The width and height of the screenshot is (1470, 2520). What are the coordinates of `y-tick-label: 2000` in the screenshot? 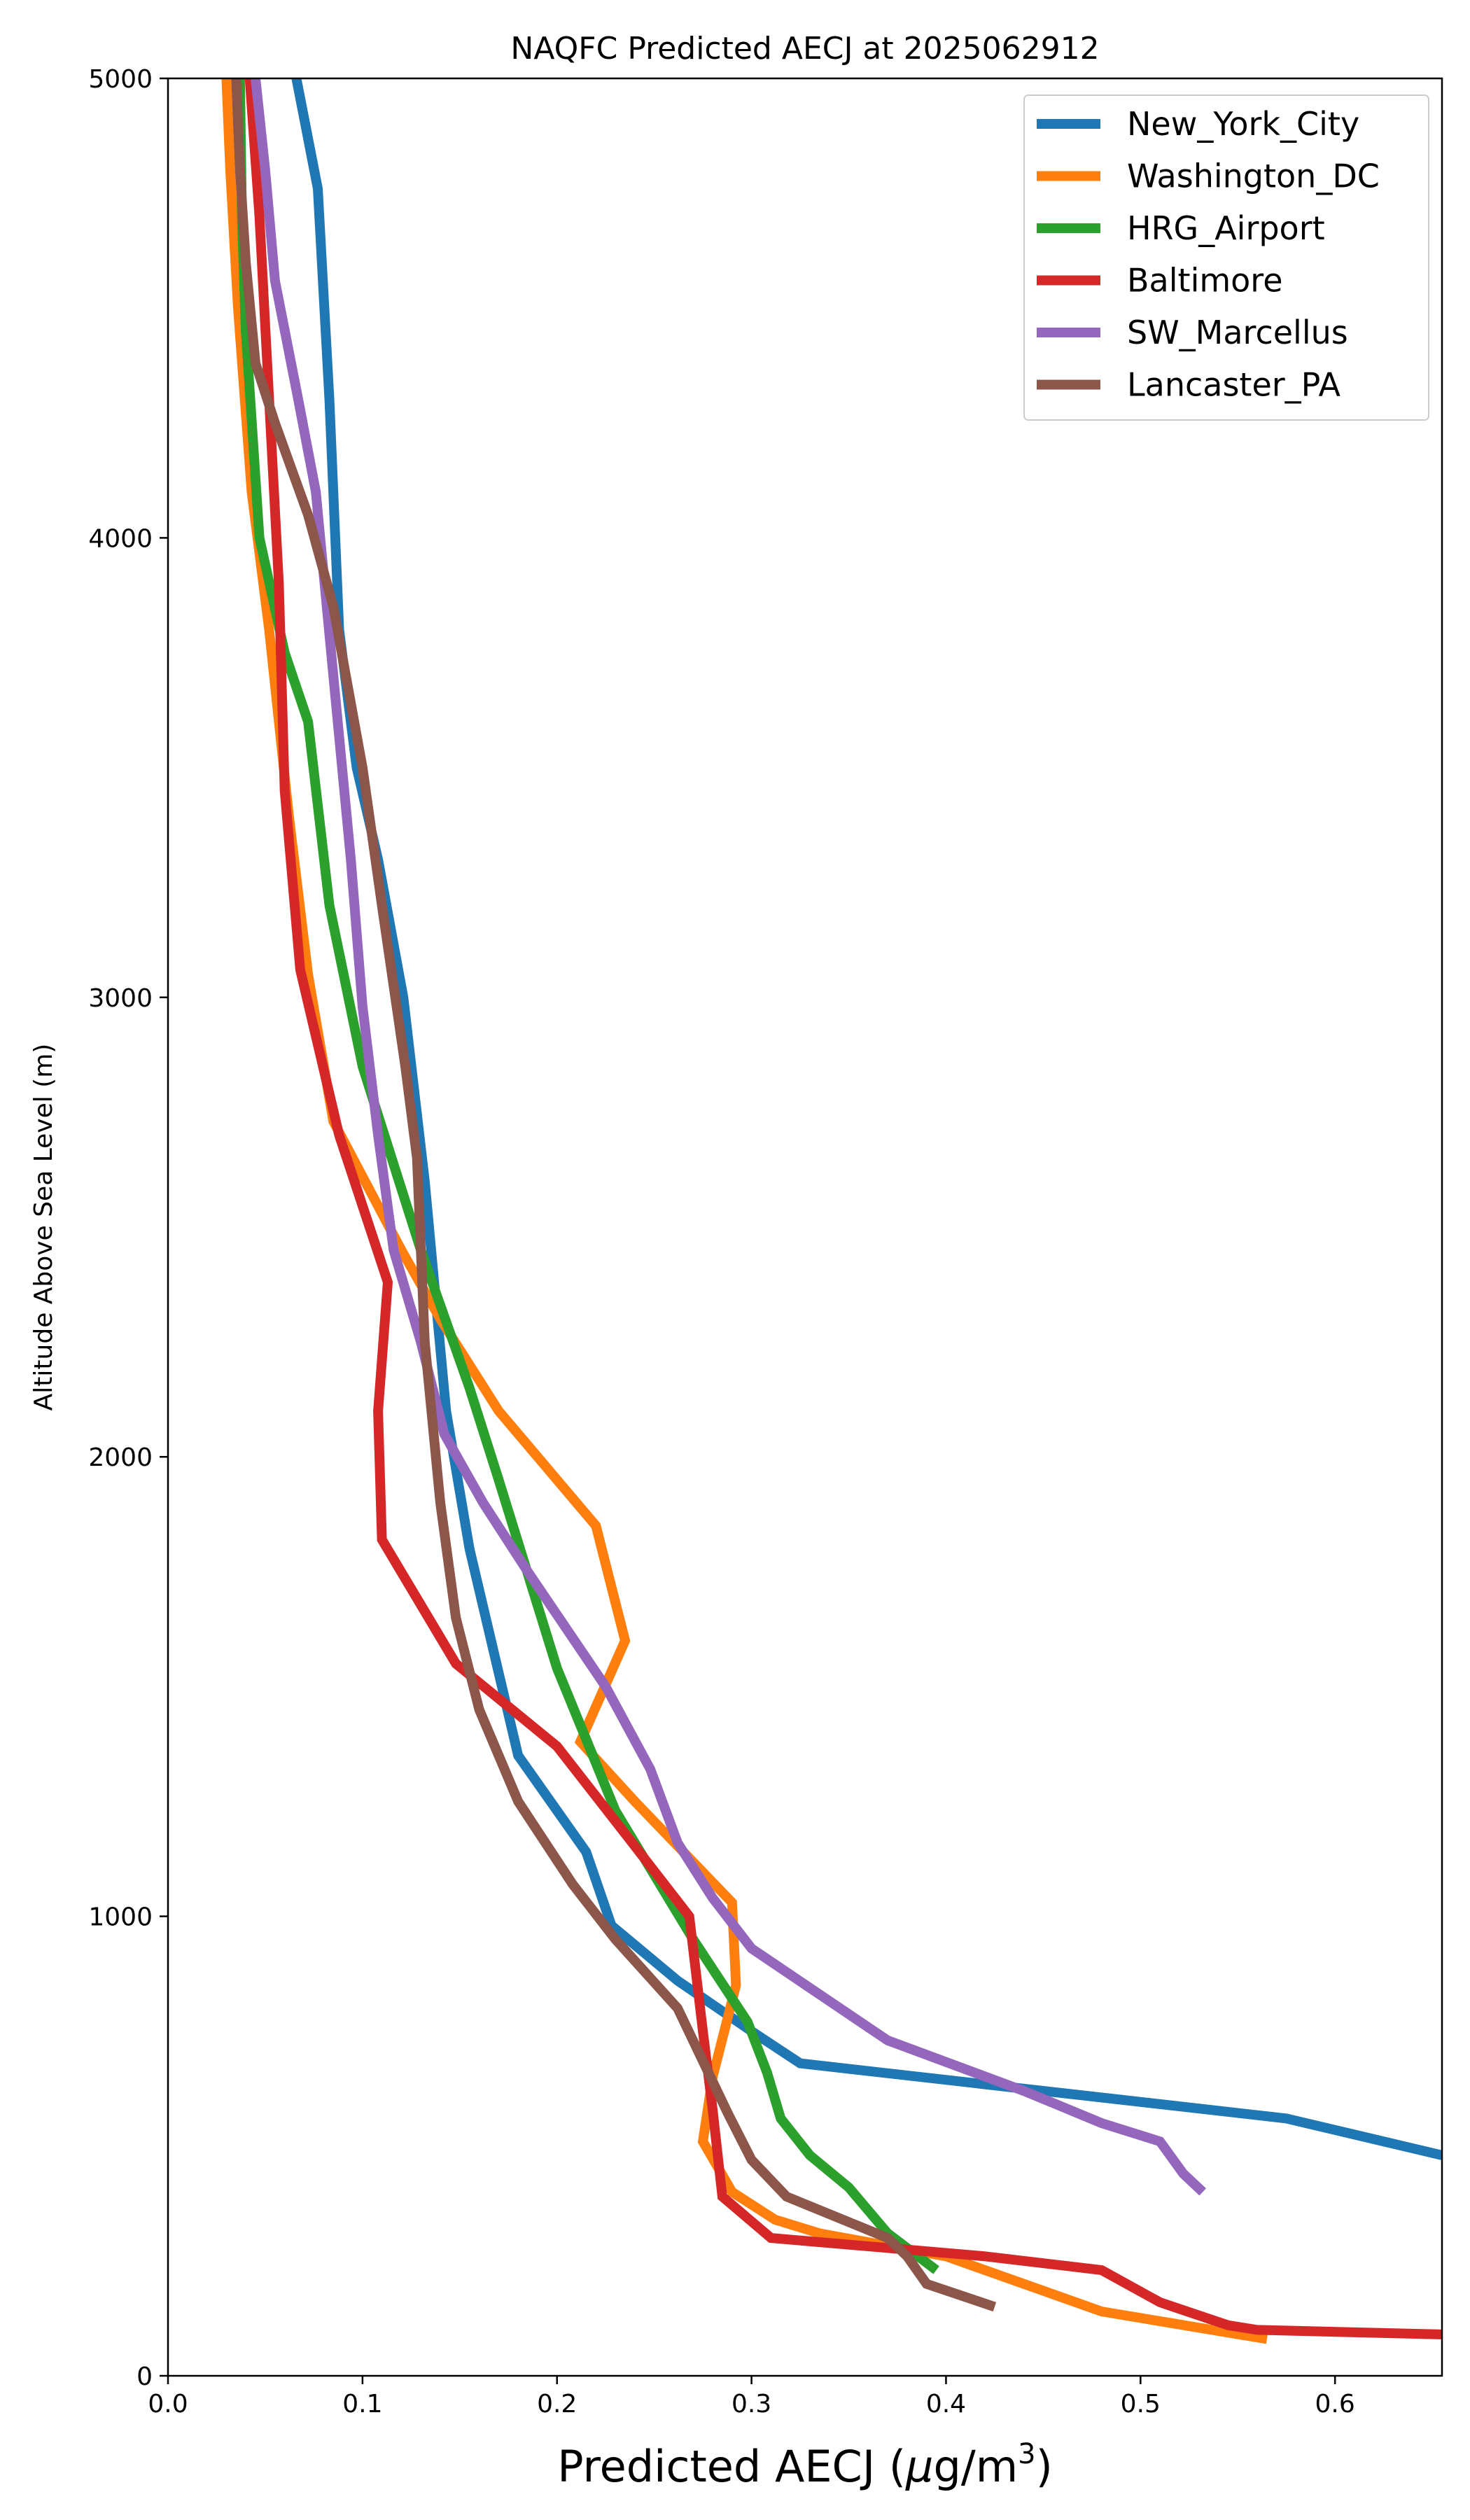 It's located at (120, 1457).